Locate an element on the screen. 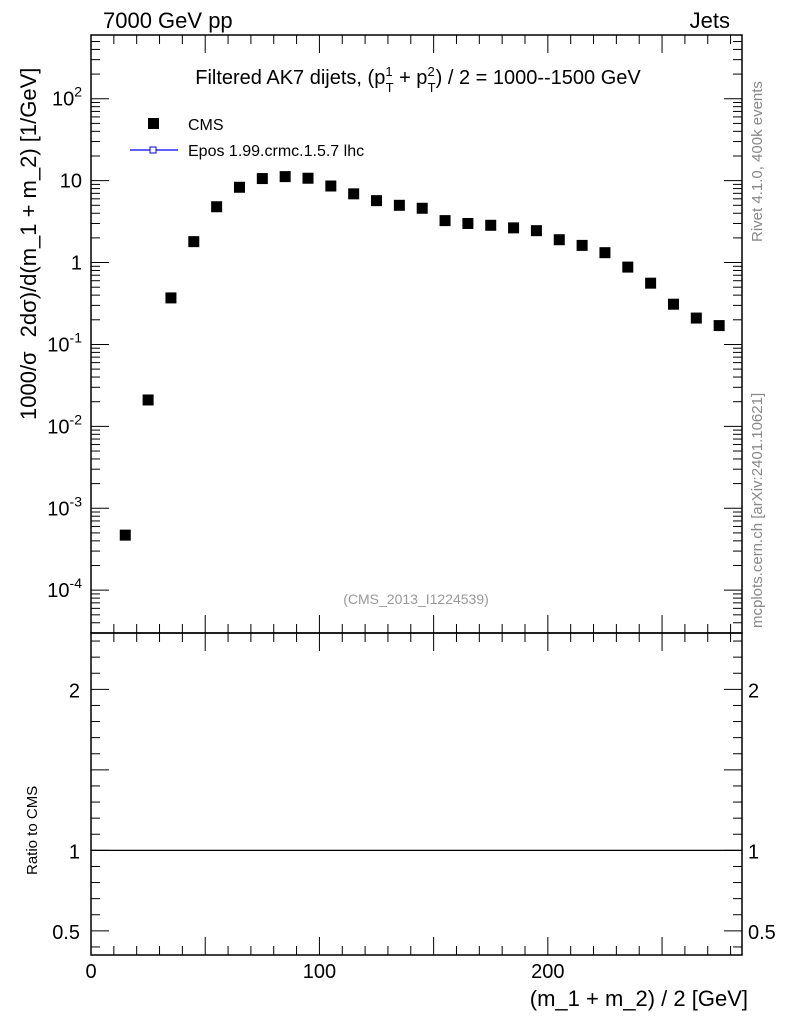 The width and height of the screenshot is (786, 1029). y-tick-label: 10⁻³ is located at coordinates (64, 506).